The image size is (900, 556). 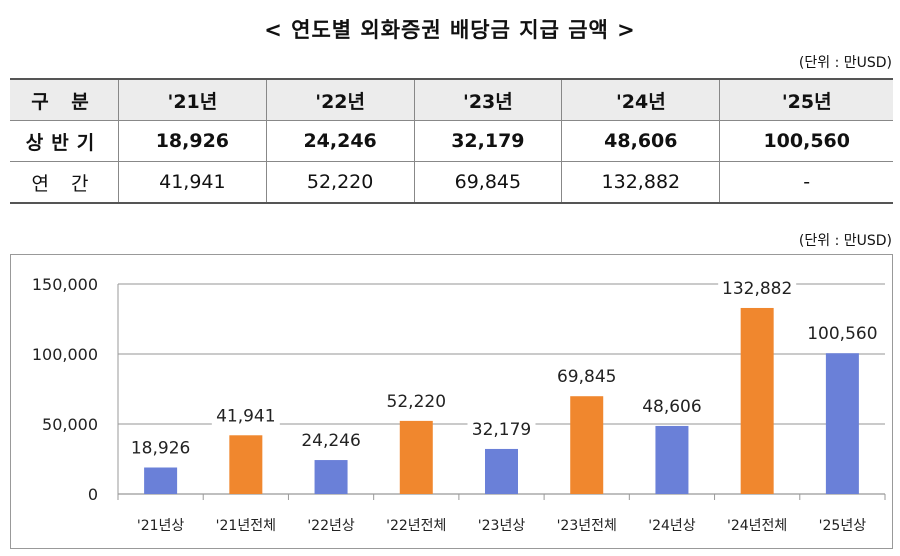 I want to click on data-label: 69,845, so click(x=586, y=377).